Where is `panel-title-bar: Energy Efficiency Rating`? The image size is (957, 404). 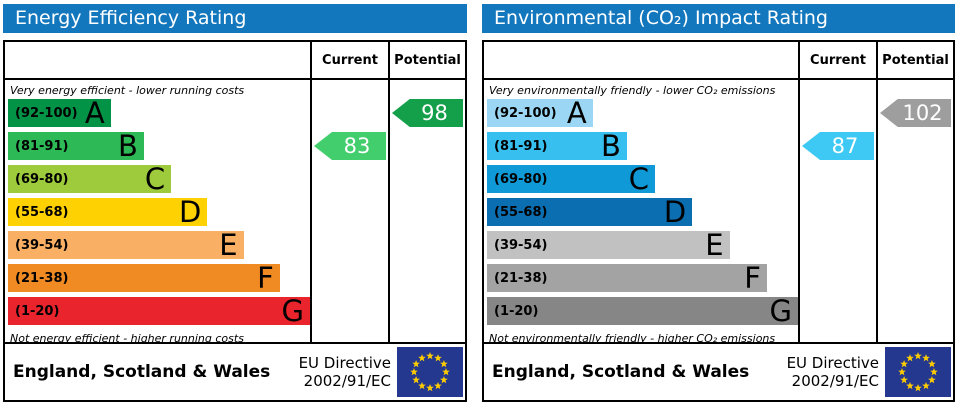 panel-title-bar: Energy Efficiency Rating is located at coordinates (235, 18).